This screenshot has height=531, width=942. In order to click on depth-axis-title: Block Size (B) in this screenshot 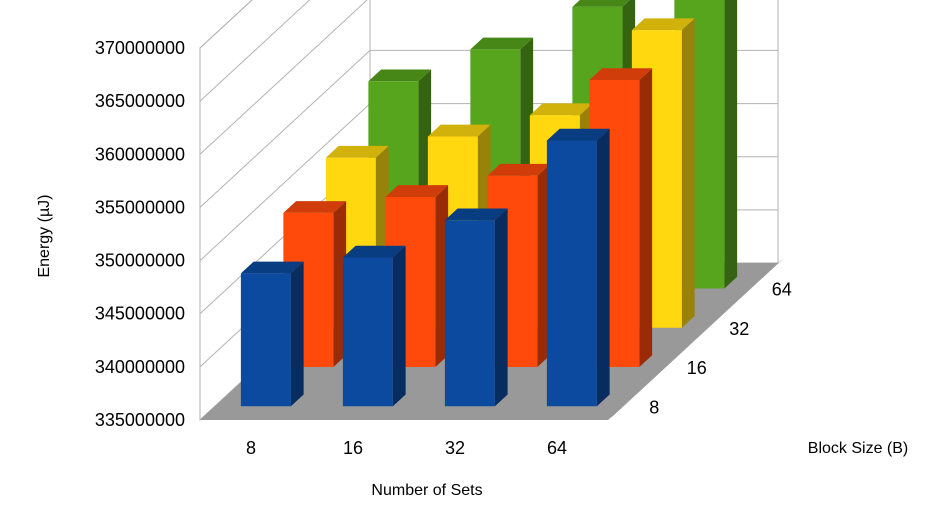, I will do `click(858, 448)`.